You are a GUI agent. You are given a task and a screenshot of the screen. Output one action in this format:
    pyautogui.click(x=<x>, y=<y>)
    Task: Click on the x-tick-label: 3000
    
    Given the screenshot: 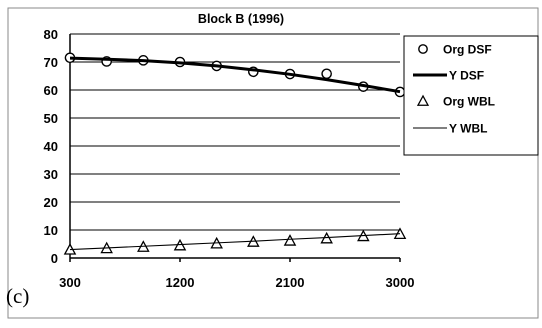 What is the action you would take?
    pyautogui.click(x=400, y=282)
    